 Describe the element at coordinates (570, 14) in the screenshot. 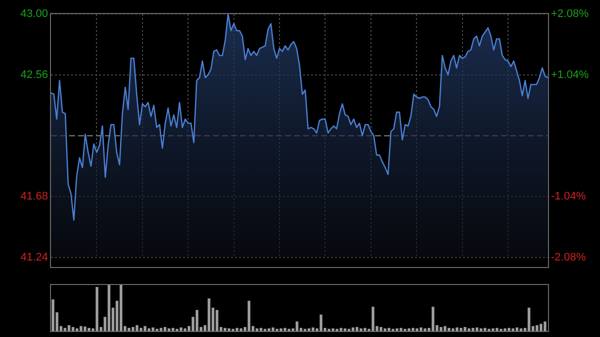

I see `y2-tick-label: +2.08%` at that location.